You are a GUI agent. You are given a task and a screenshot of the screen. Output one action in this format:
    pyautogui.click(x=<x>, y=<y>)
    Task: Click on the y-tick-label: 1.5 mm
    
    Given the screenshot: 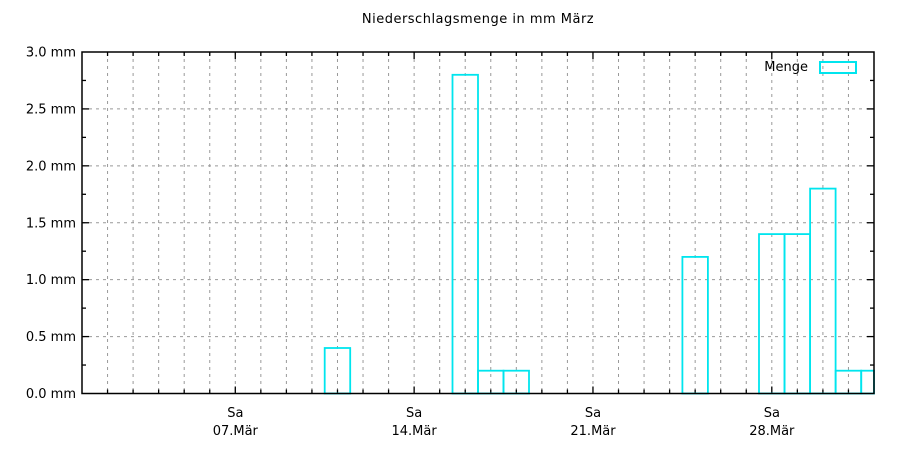 What is the action you would take?
    pyautogui.click(x=51, y=223)
    